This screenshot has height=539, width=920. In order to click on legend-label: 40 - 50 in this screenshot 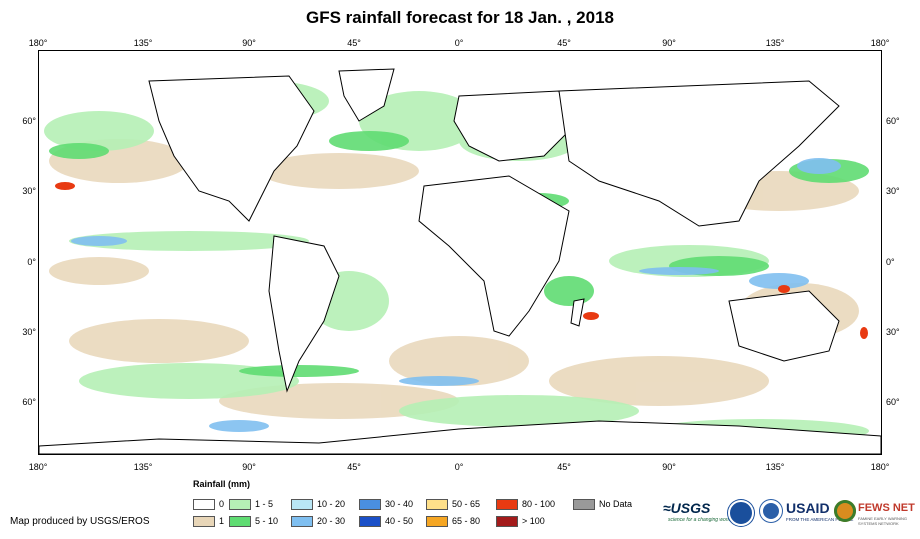, I will do `click(399, 521)`.